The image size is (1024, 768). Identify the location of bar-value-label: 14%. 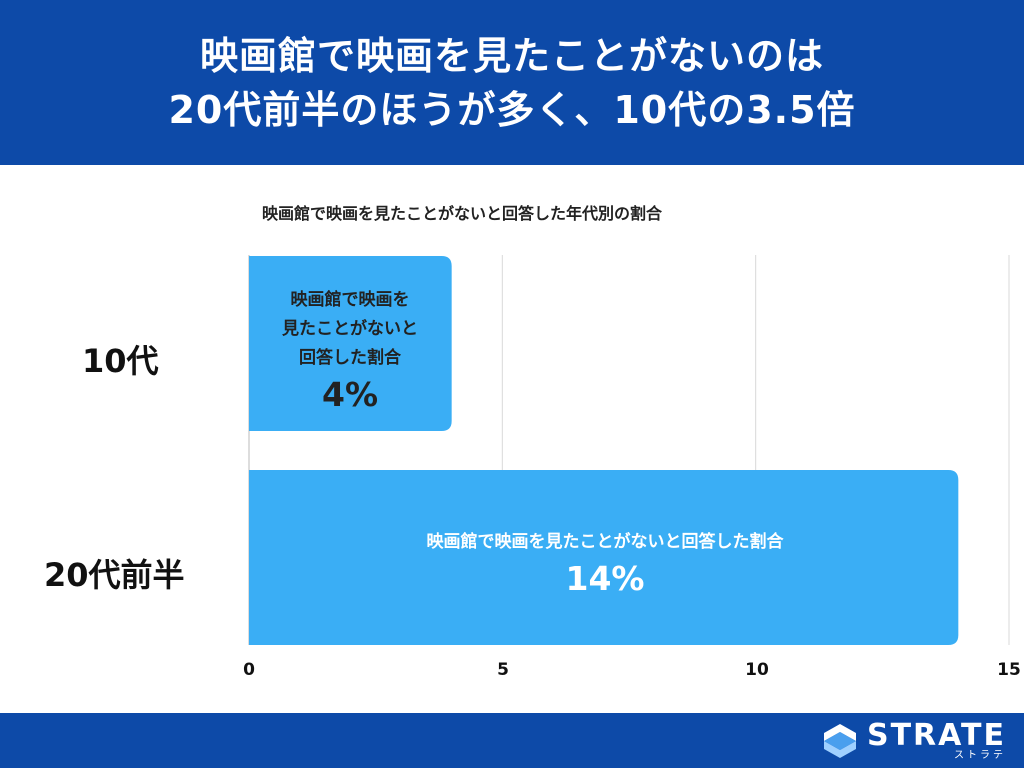
(605, 578).